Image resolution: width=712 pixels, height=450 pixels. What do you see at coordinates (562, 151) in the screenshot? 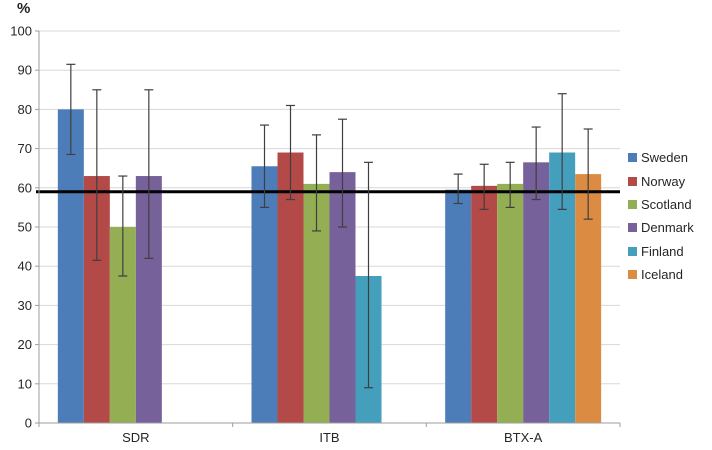
I see `error-bar-finland-btx-a` at bounding box center [562, 151].